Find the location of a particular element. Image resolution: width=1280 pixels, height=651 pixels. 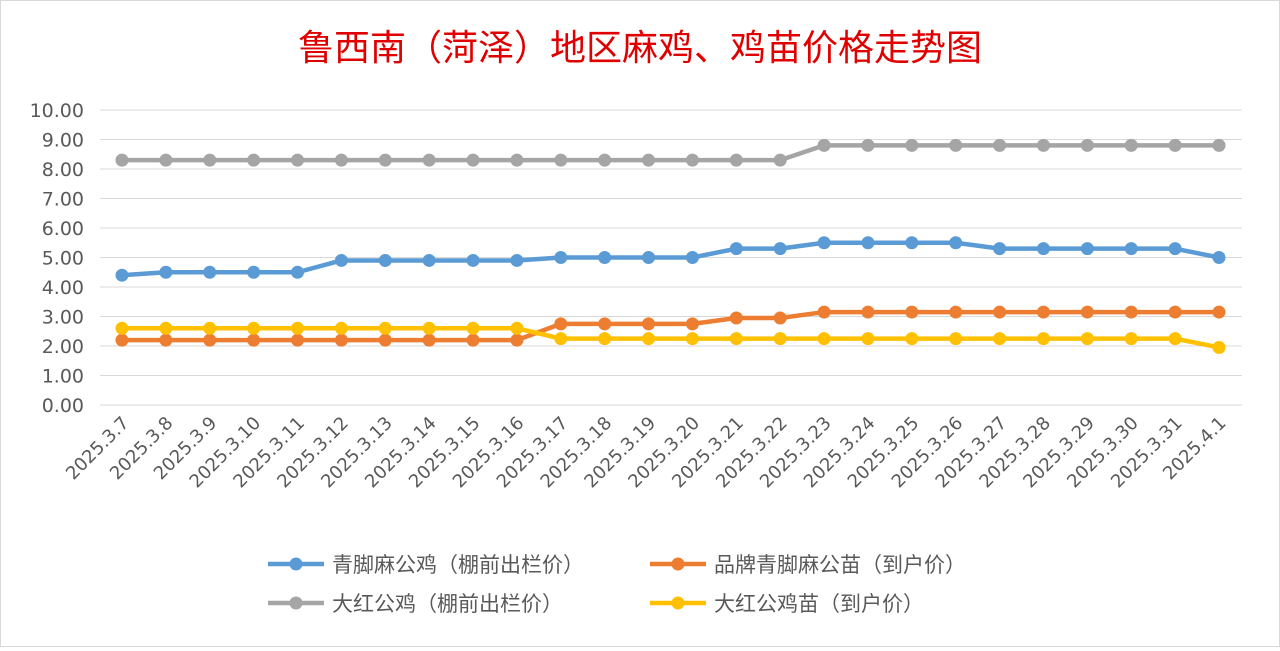

legend-label: 青脚麻公鸡（棚前出栏价） is located at coordinates (458, 565).